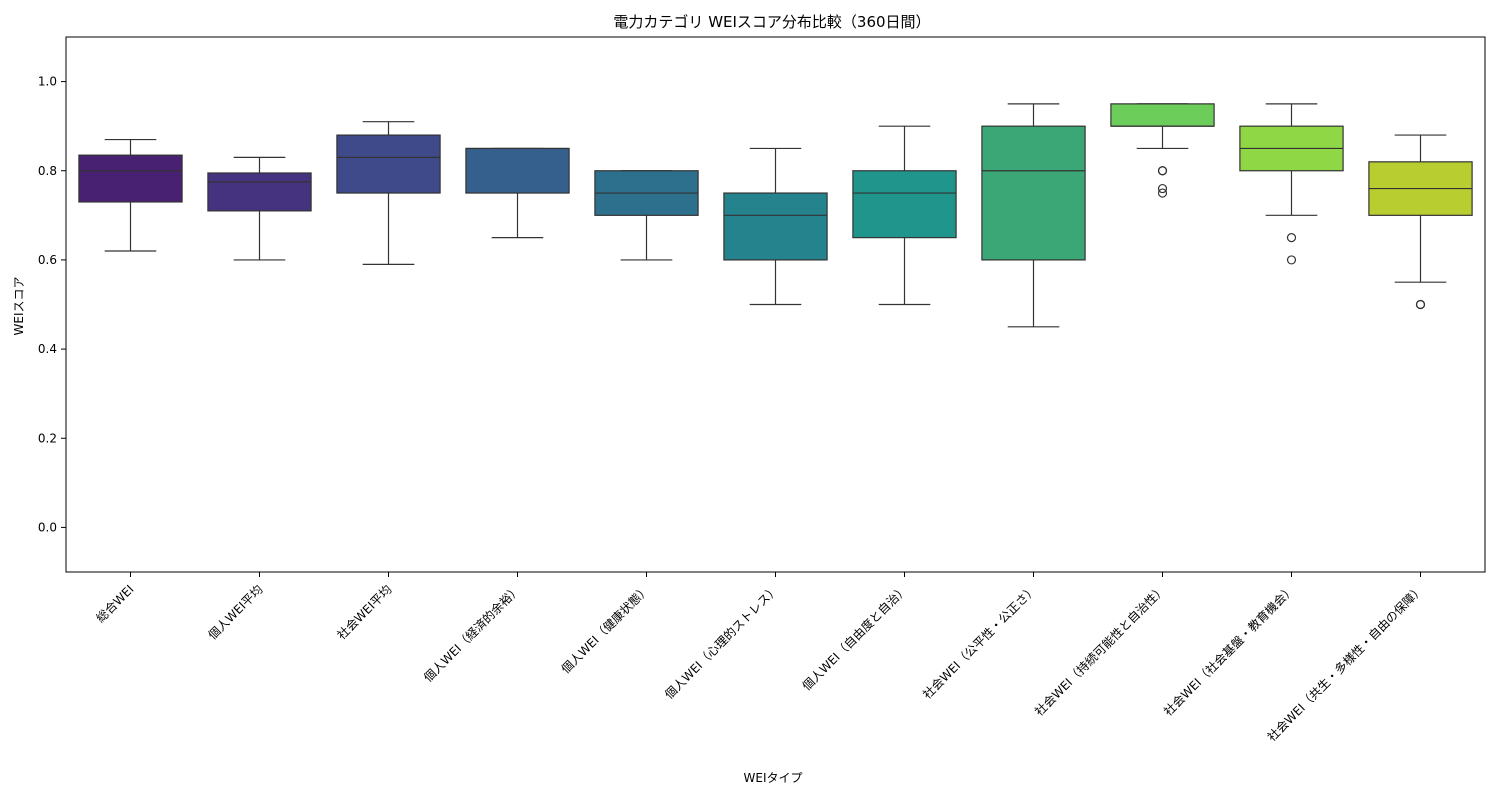 The image size is (1500, 800). I want to click on x-tick-label: 個人WEI（自由度と自治）, so click(855, 638).